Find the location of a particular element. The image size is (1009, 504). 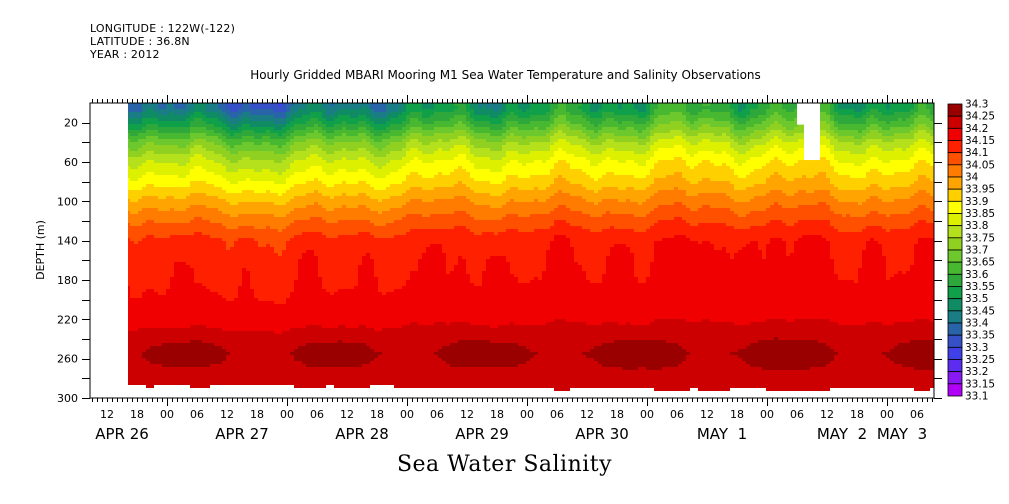

x-tick-label: 06 is located at coordinates (917, 414).